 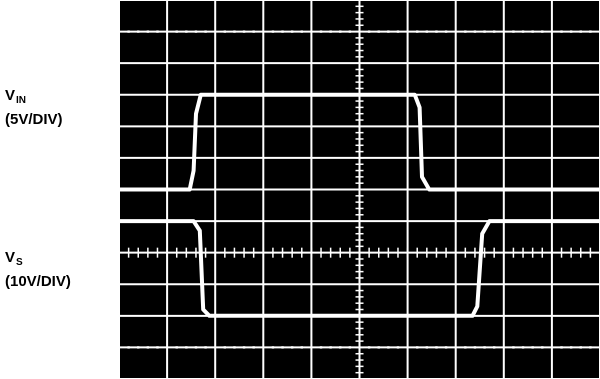 What do you see at coordinates (38, 269) in the screenshot?
I see `vs-label: VS (10V/DIV)` at bounding box center [38, 269].